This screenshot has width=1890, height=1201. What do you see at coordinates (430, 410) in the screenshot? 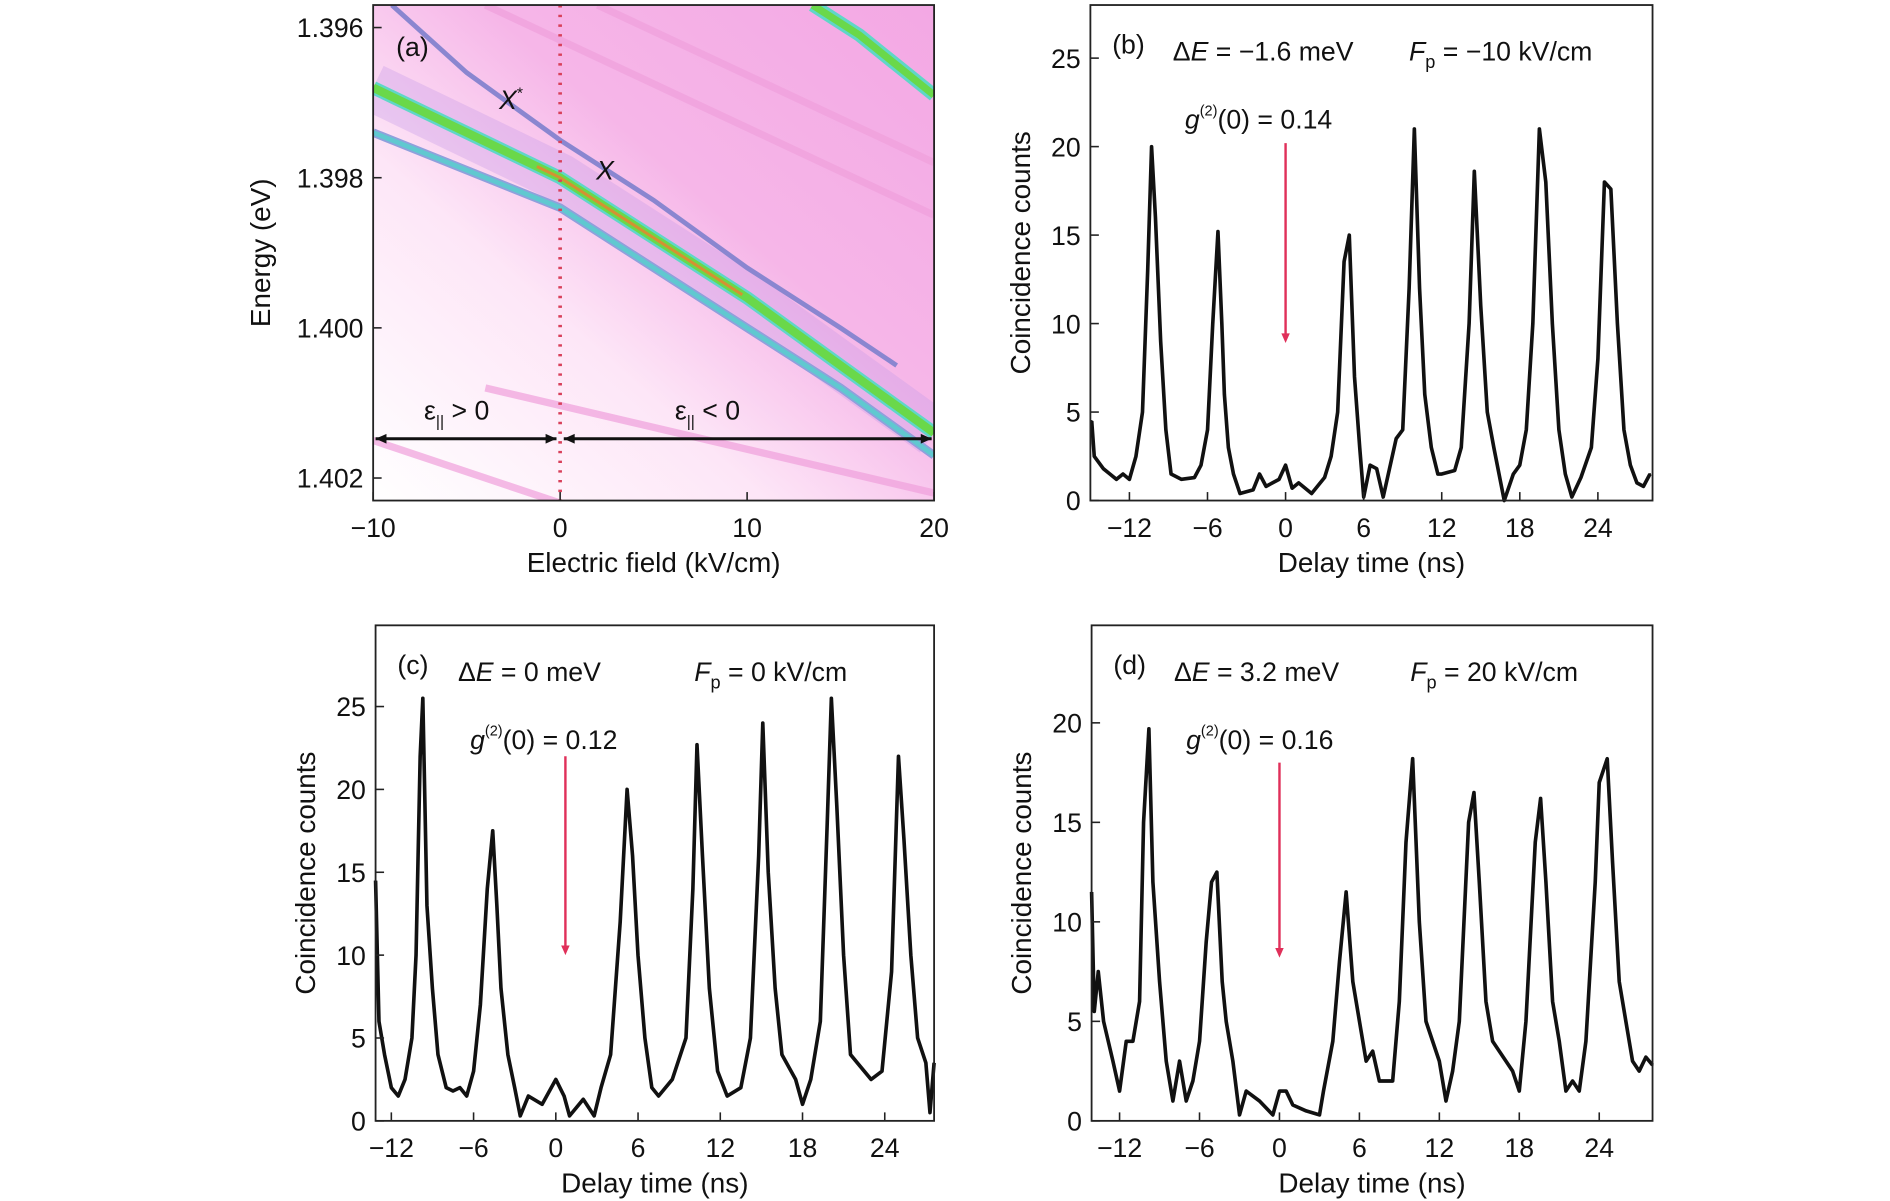
I see `epsilon: ε` at bounding box center [430, 410].